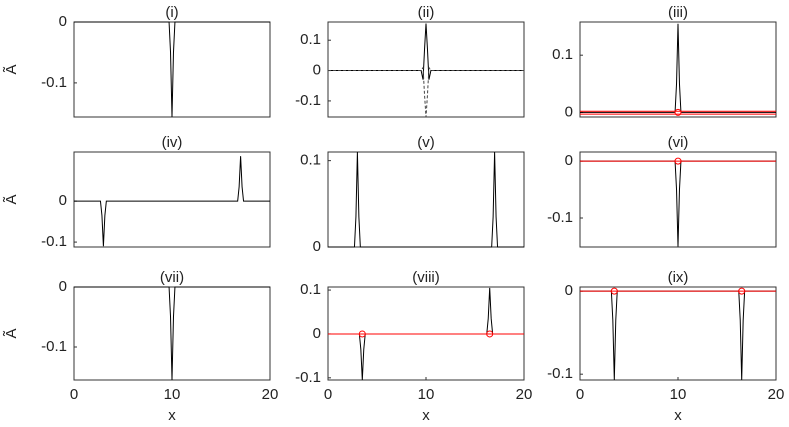 The image size is (789, 427). What do you see at coordinates (426, 277) in the screenshot?
I see `panel-title: (viii)` at bounding box center [426, 277].